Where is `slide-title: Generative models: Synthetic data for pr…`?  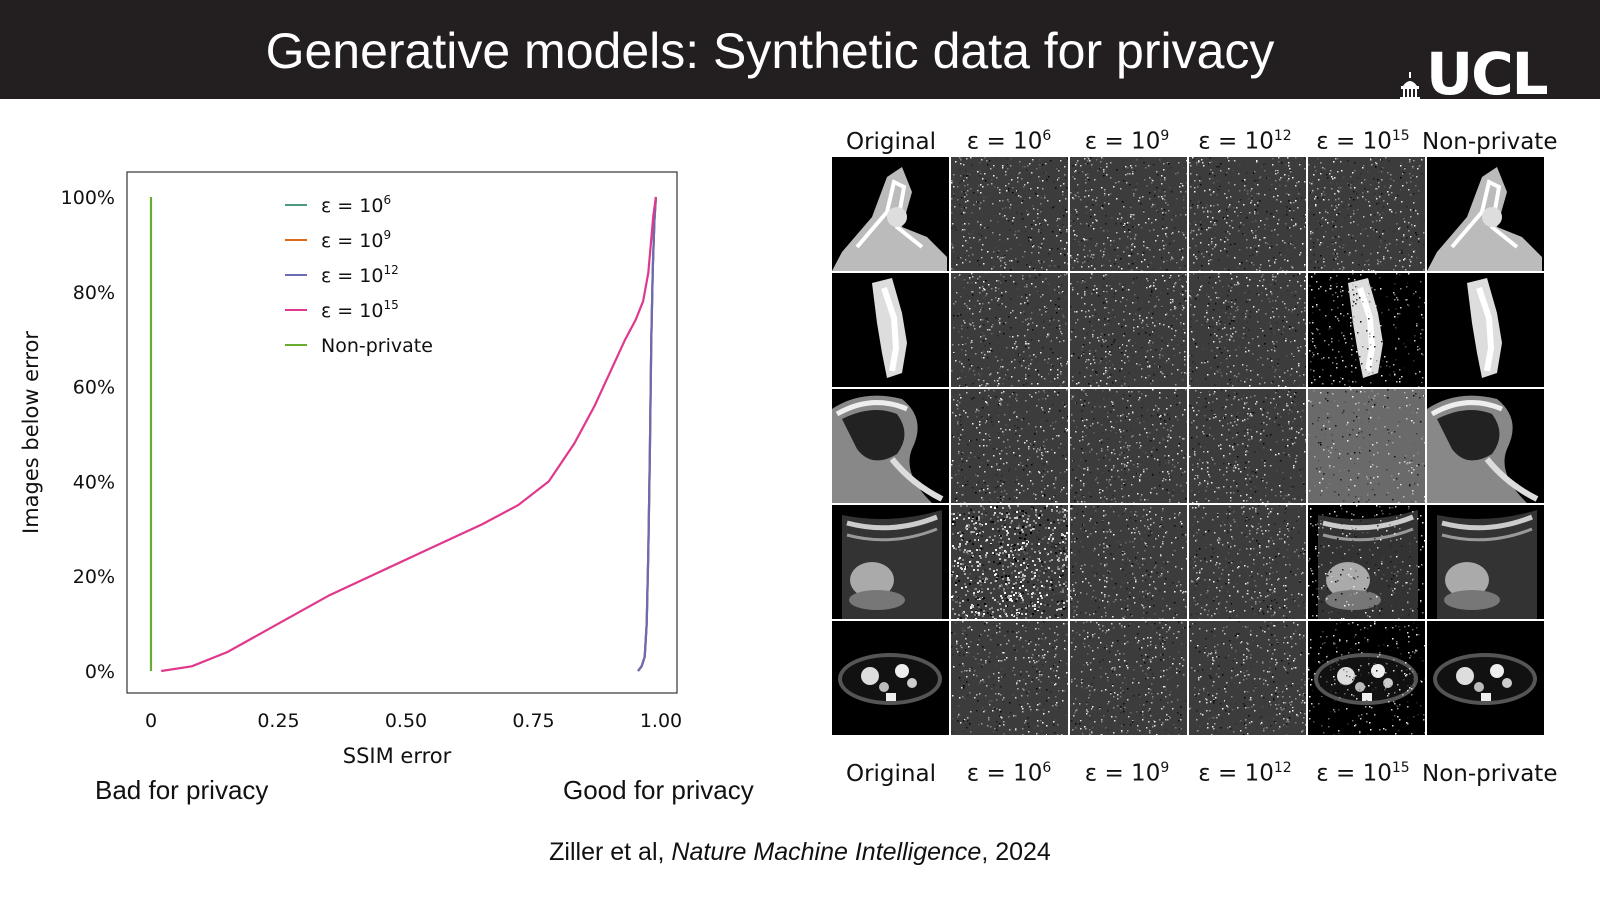
slide-title: Generative models: Synthetic data for pr… is located at coordinates (770, 51).